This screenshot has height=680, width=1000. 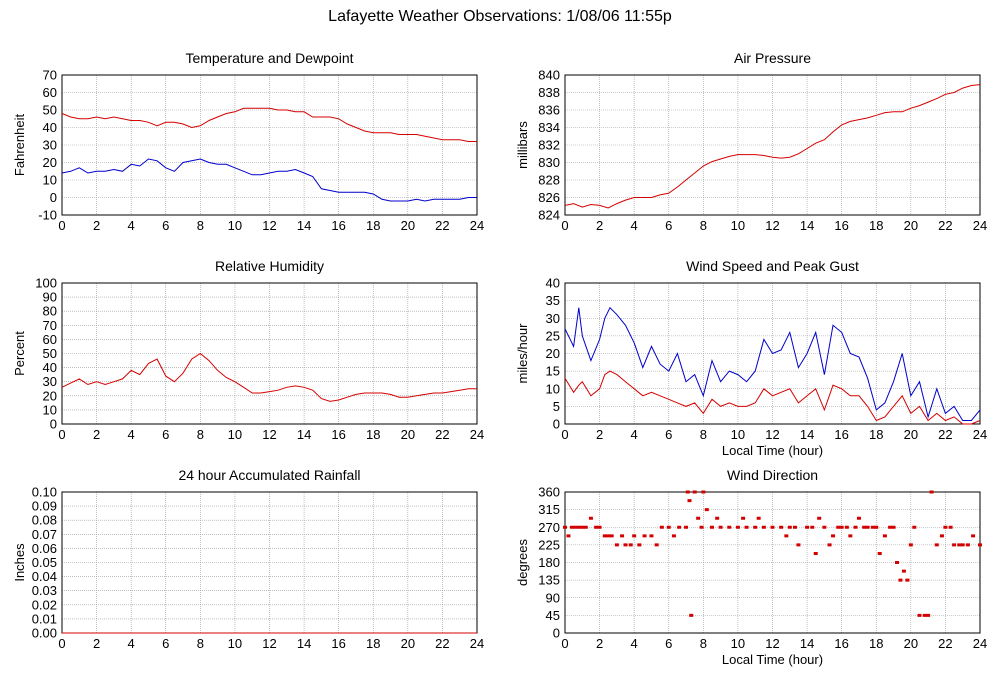 I want to click on humidity-y-tick-label: 70, so click(x=50, y=325).